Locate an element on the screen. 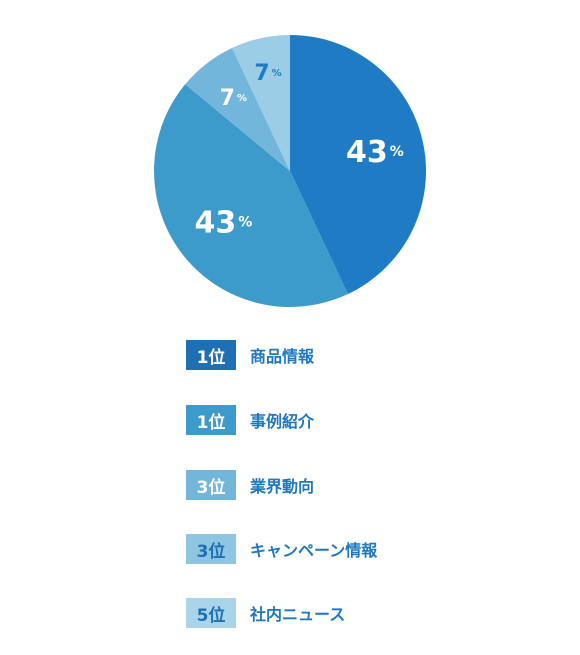 The width and height of the screenshot is (580, 655). legend-label: 事例紹介 is located at coordinates (282, 421).